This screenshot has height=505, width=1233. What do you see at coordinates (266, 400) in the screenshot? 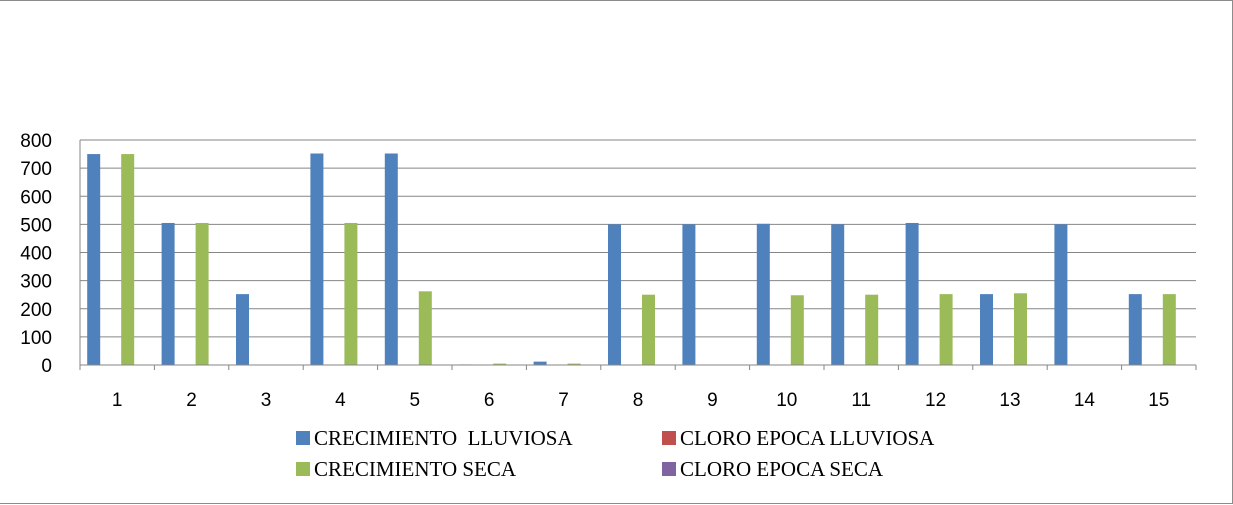
I see `x-tick-label: 3` at bounding box center [266, 400].